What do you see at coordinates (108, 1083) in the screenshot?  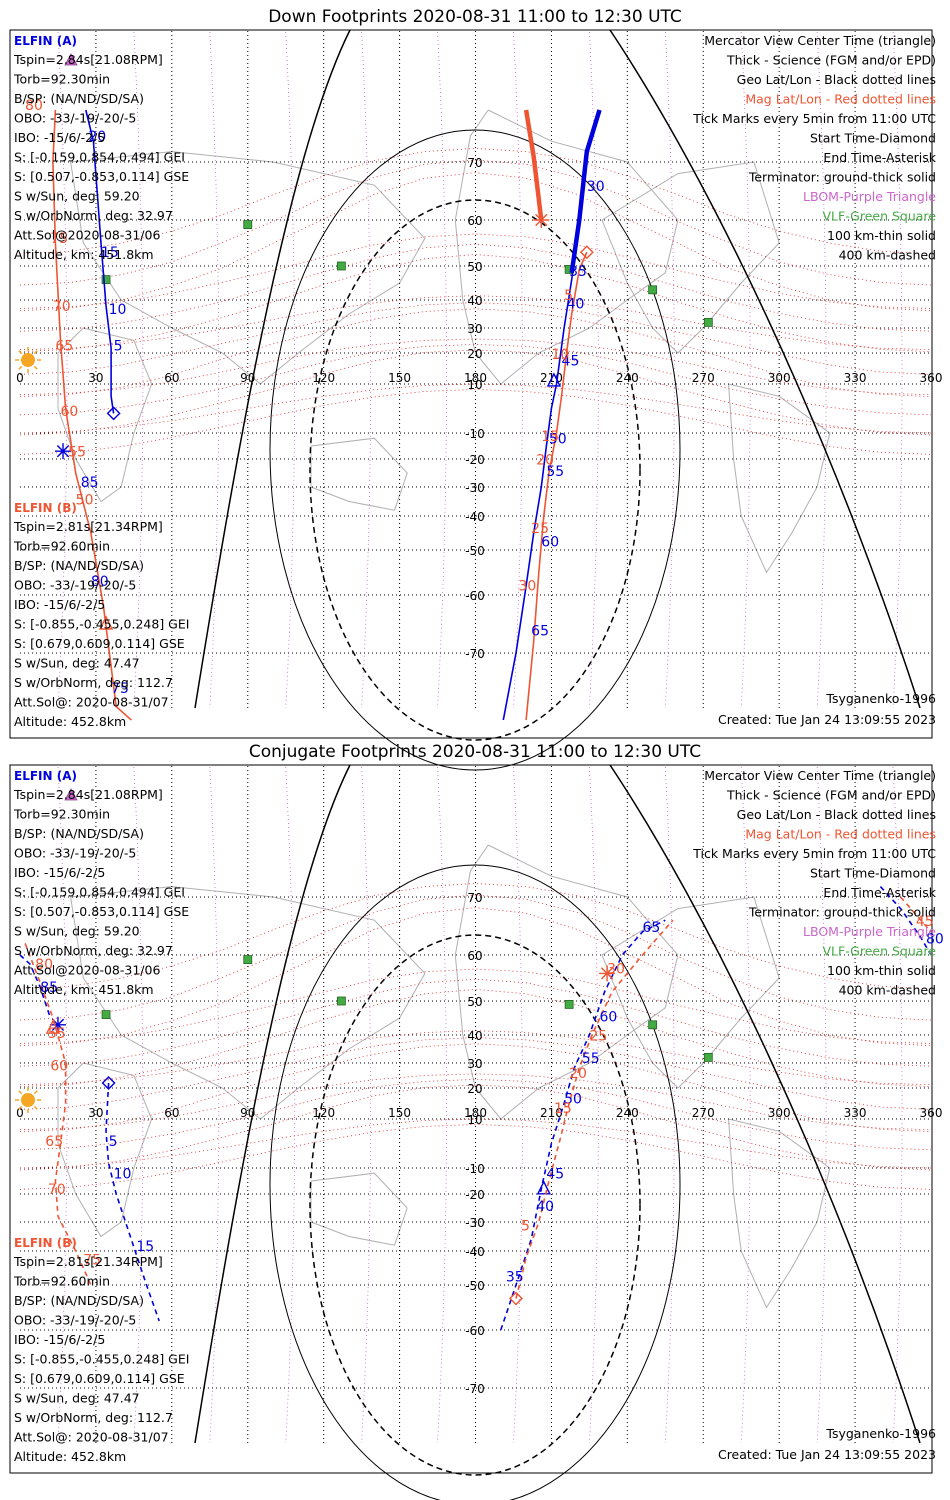 I see `start-time-diamond` at bounding box center [108, 1083].